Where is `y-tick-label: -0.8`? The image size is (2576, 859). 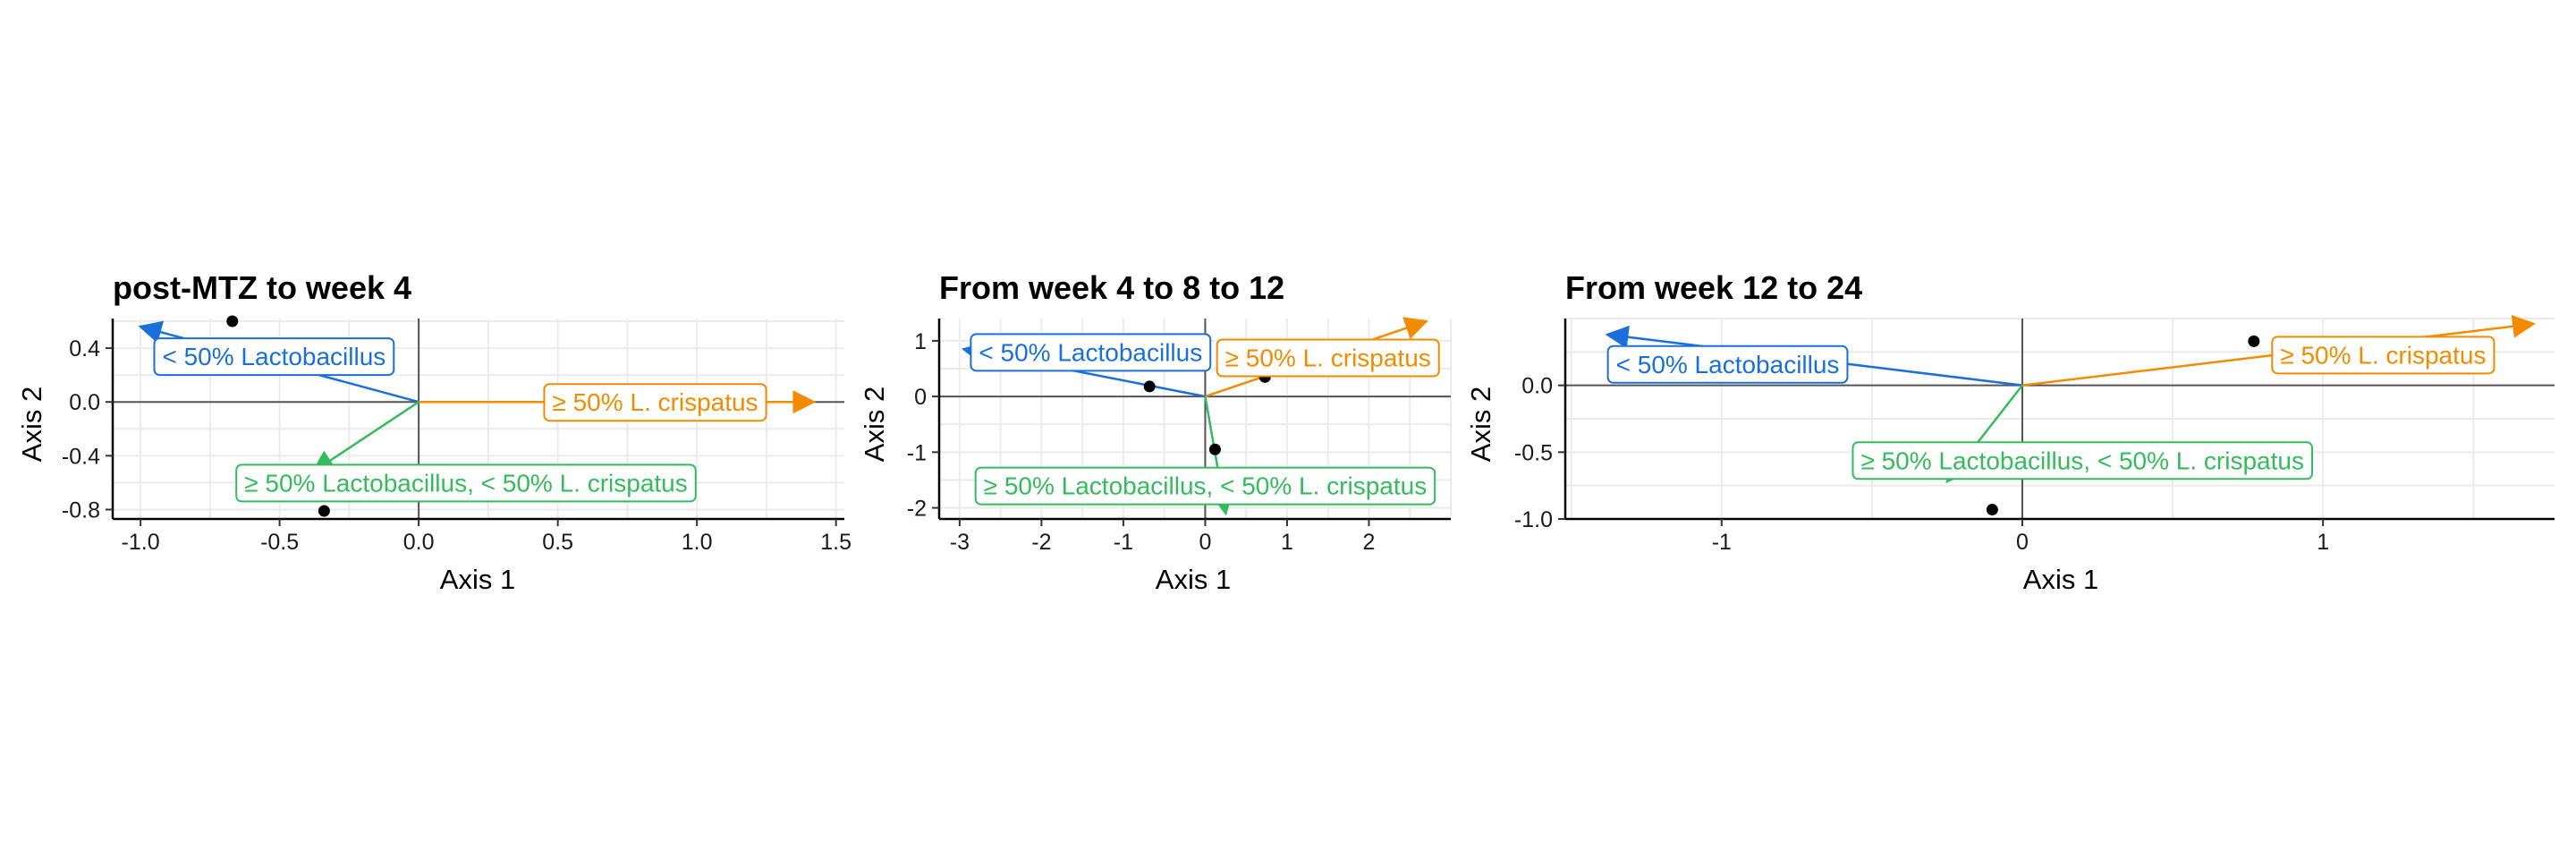 y-tick-label: -0.8 is located at coordinates (81, 510).